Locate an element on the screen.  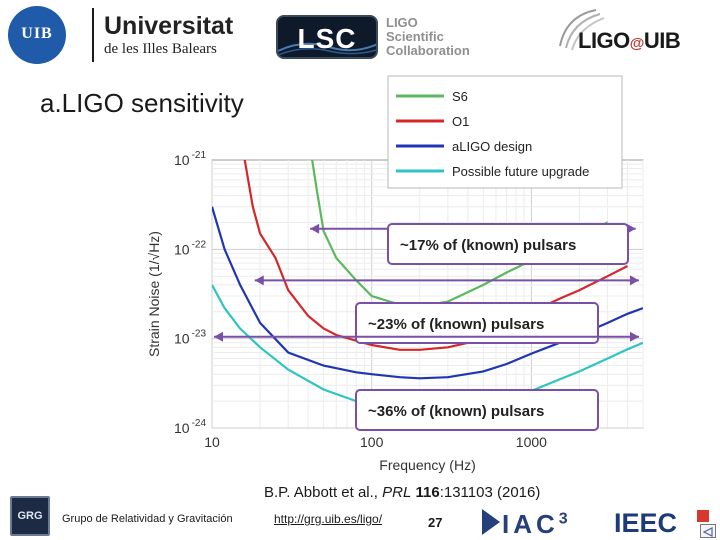
lsc-word-collaboration: Collaboration is located at coordinates (428, 50).